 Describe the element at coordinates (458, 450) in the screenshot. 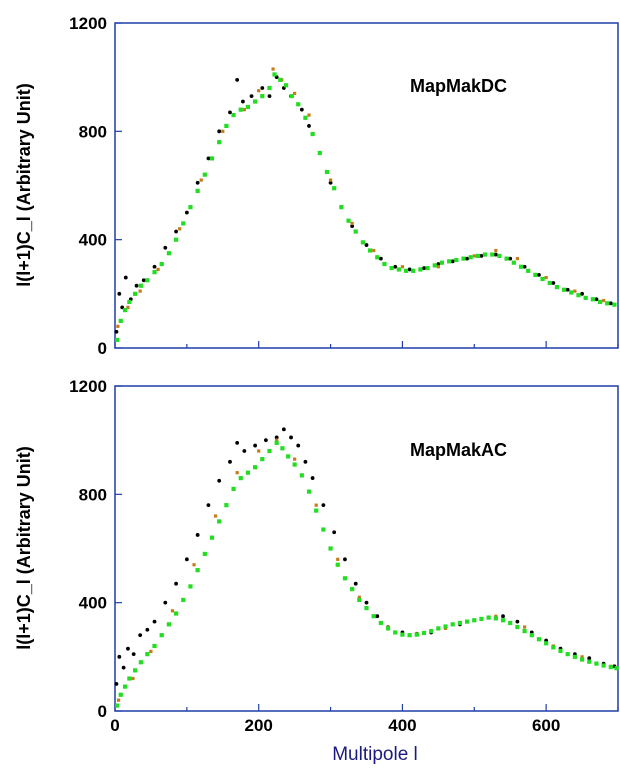

I see `panel-annotation-bottom: MapMakAC` at that location.